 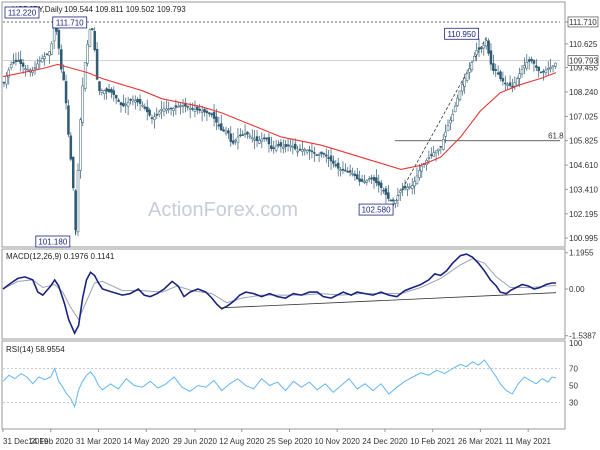 What do you see at coordinates (583, 92) in the screenshot?
I see `price-axis-label: 108.240` at bounding box center [583, 92].